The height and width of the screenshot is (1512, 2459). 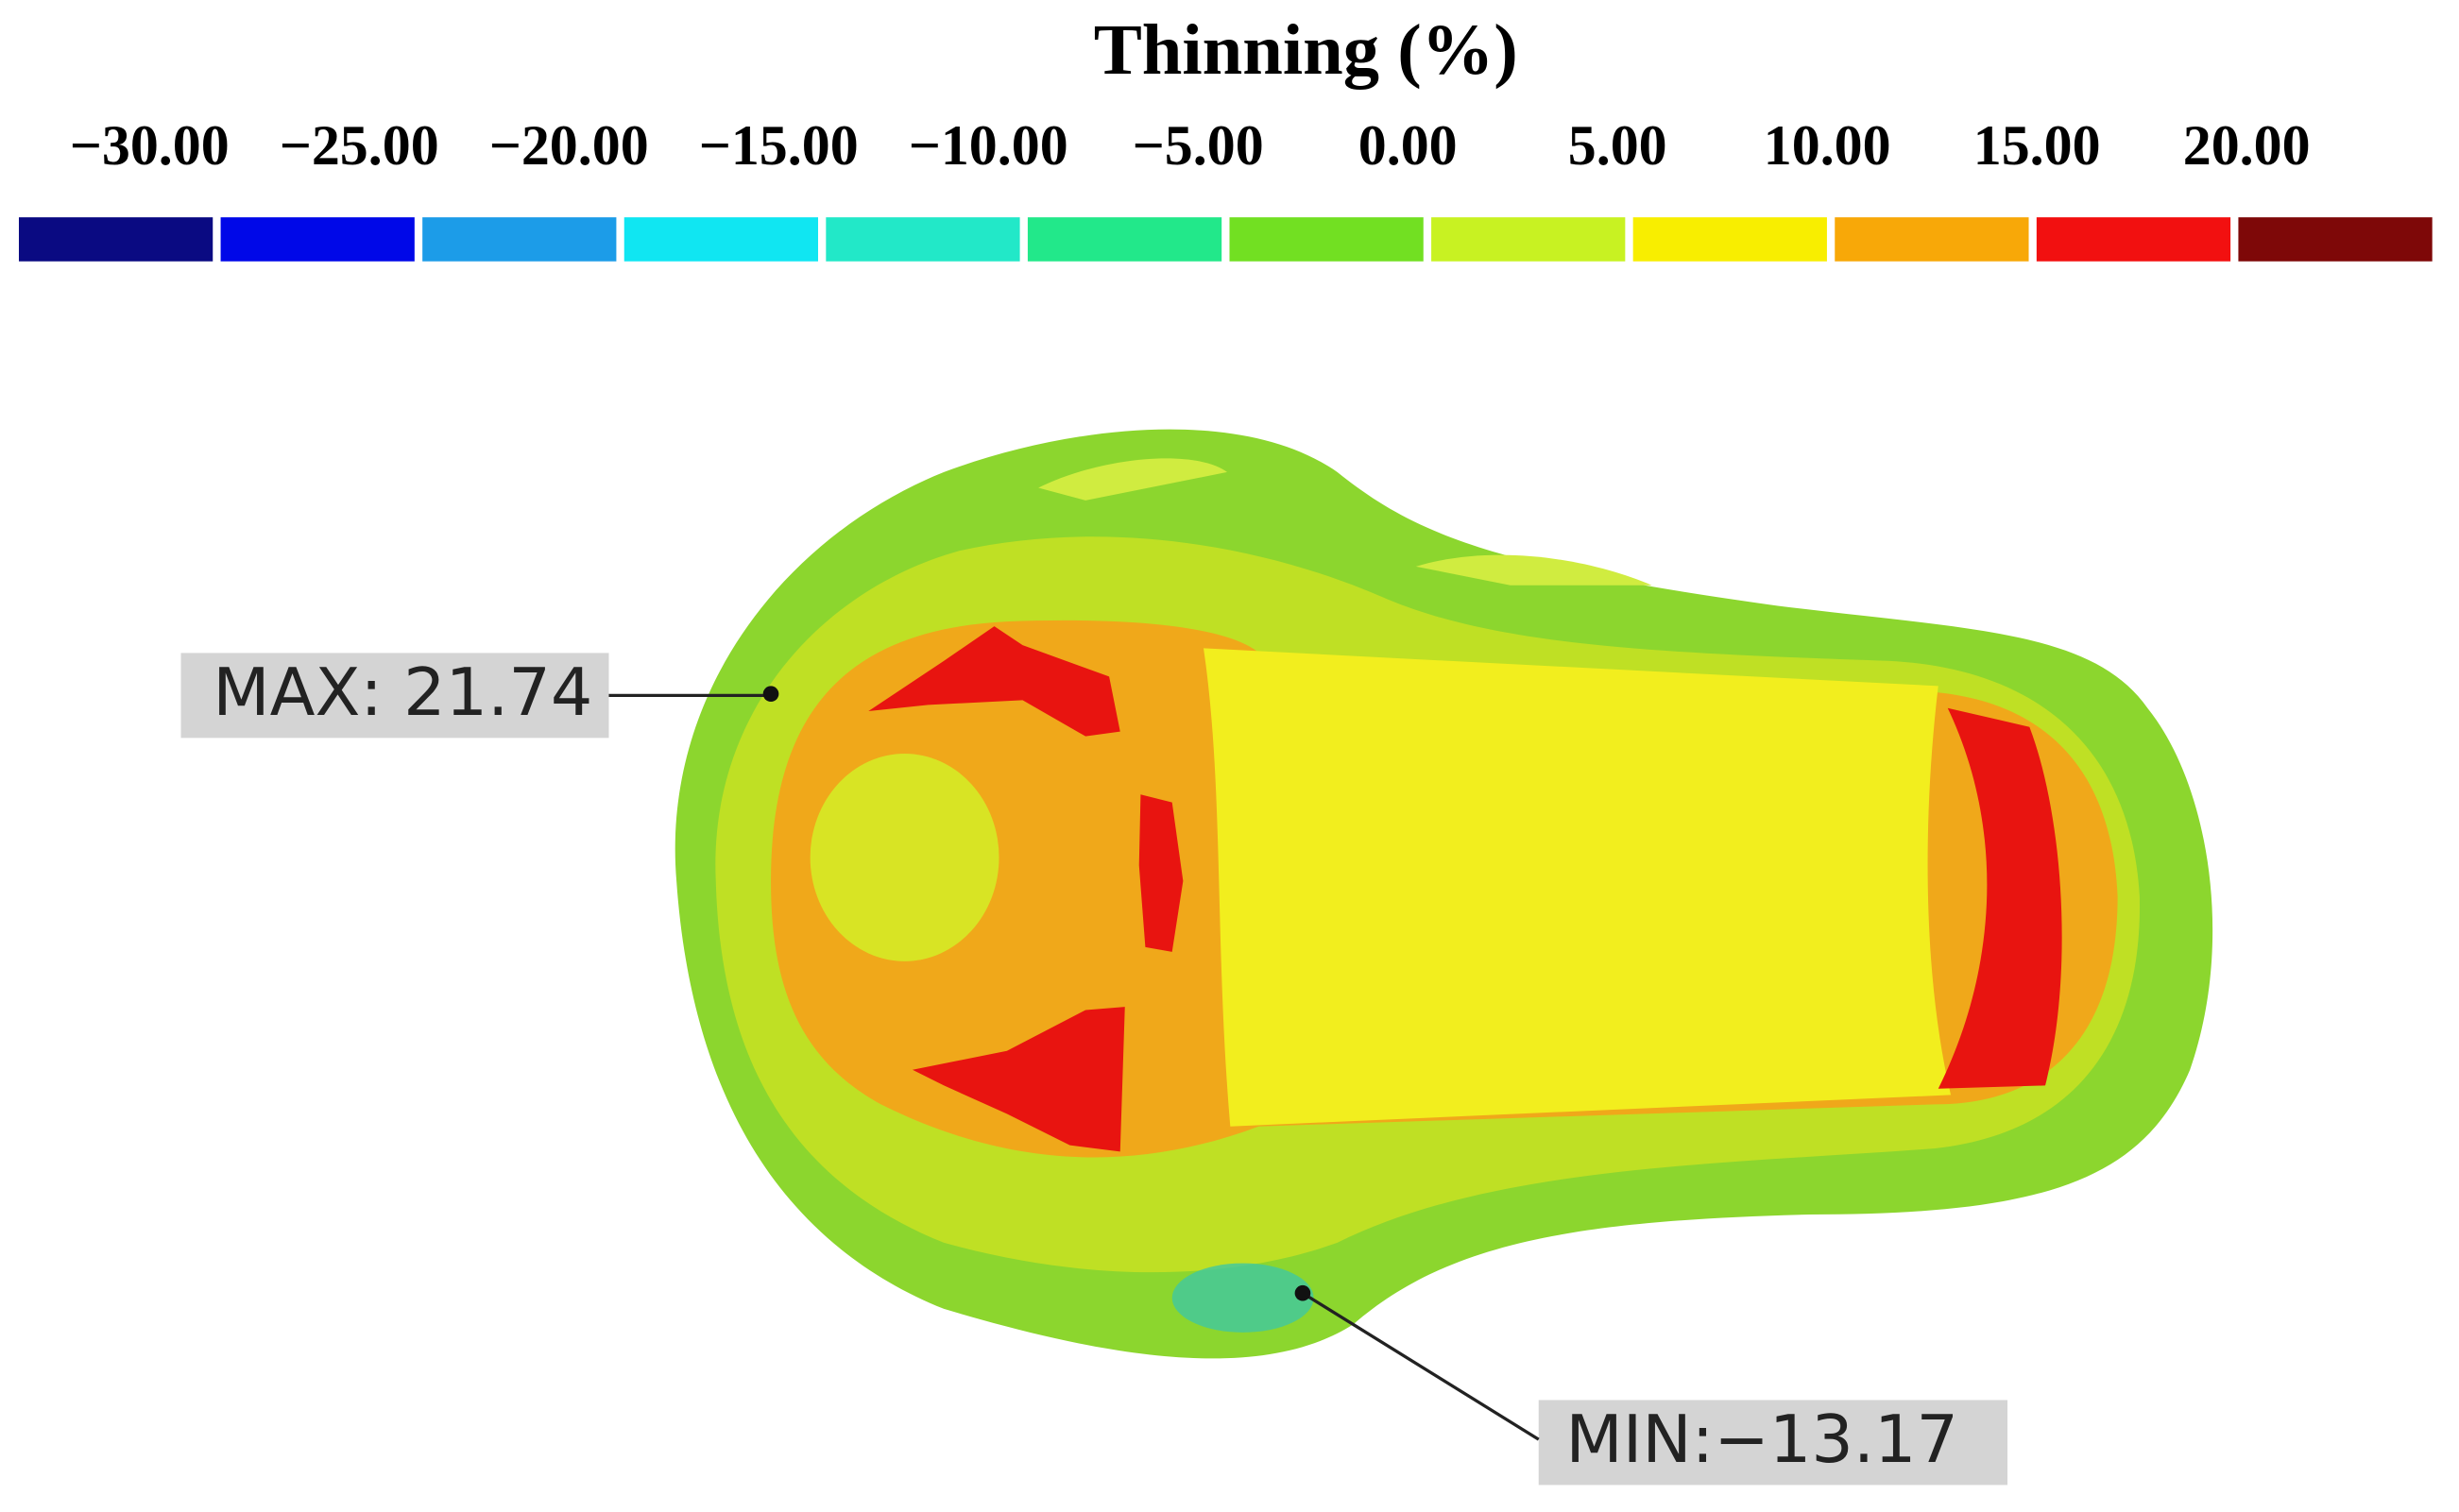 What do you see at coordinates (150, 145) in the screenshot?
I see `colorbar-label: −30.00` at bounding box center [150, 145].